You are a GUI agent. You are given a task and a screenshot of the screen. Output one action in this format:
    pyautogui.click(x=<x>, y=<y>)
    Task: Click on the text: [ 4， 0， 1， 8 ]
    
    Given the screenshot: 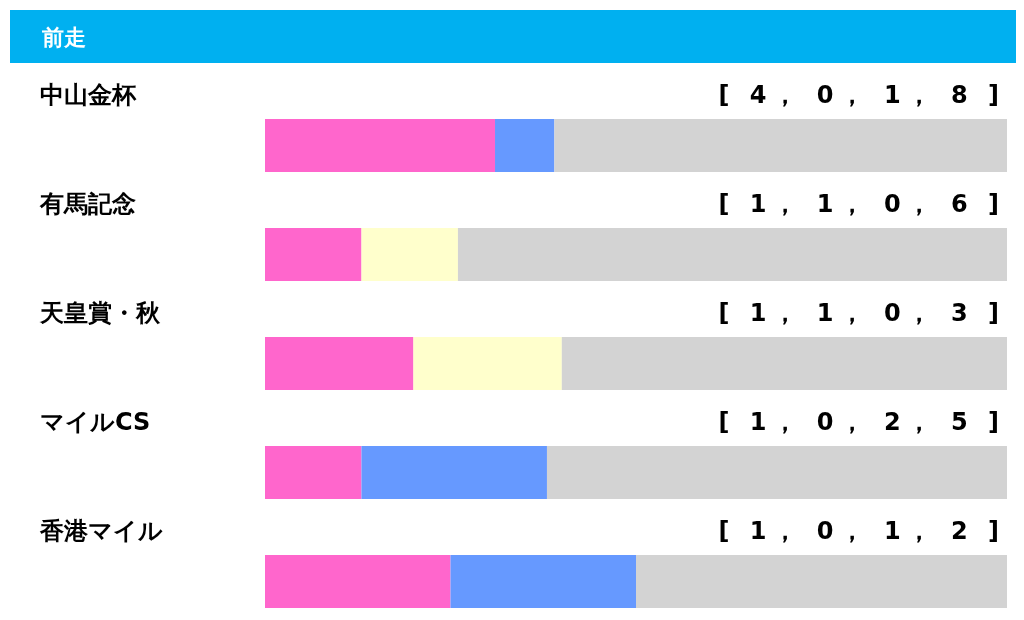 What is the action you would take?
    pyautogui.click(x=861, y=95)
    